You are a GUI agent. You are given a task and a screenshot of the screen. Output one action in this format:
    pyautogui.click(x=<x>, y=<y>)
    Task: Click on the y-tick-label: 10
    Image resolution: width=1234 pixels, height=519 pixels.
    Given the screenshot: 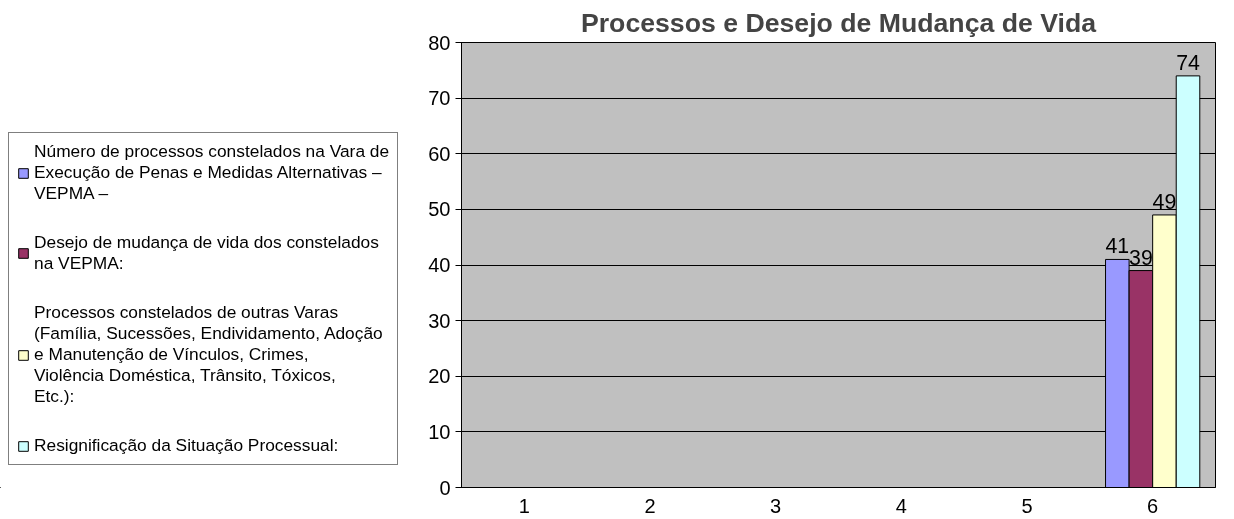 What is the action you would take?
    pyautogui.click(x=439, y=431)
    